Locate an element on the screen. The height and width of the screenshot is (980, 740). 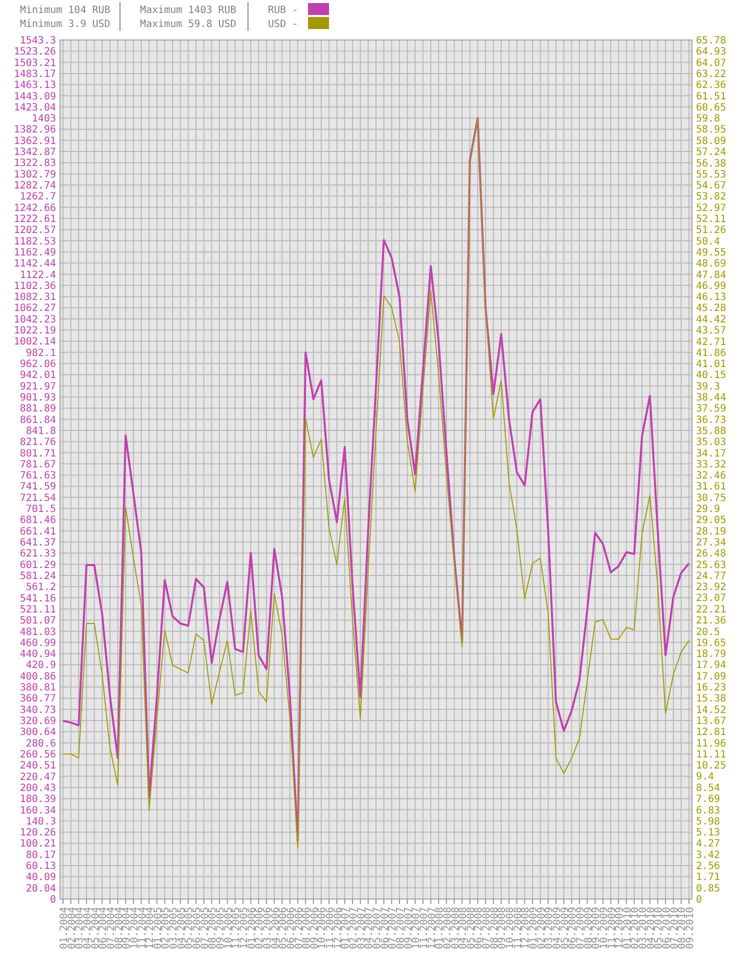
y2-tick-label: 41.86 is located at coordinates (711, 353).